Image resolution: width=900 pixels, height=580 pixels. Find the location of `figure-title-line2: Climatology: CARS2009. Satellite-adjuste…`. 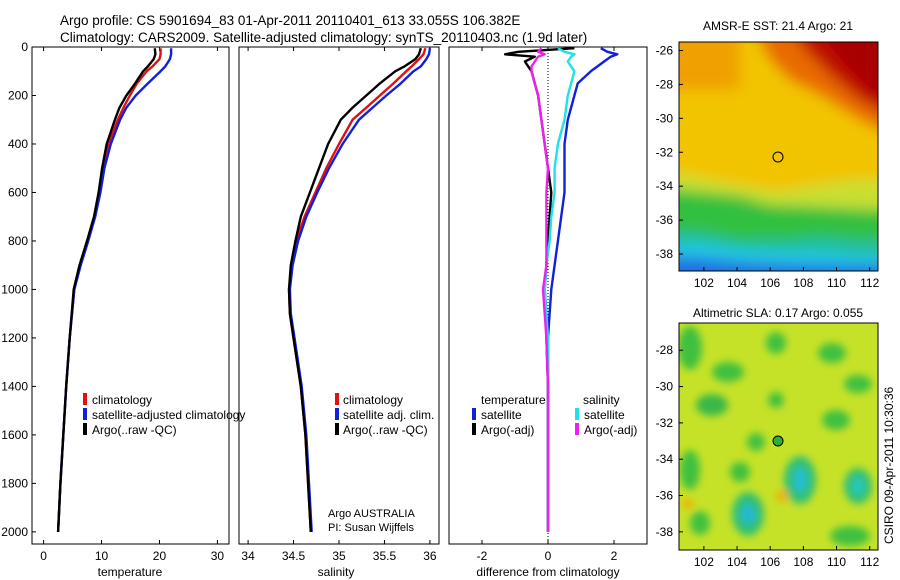

figure-title-line2: Climatology: CARS2009. Satellite-adjuste… is located at coordinates (323, 37).